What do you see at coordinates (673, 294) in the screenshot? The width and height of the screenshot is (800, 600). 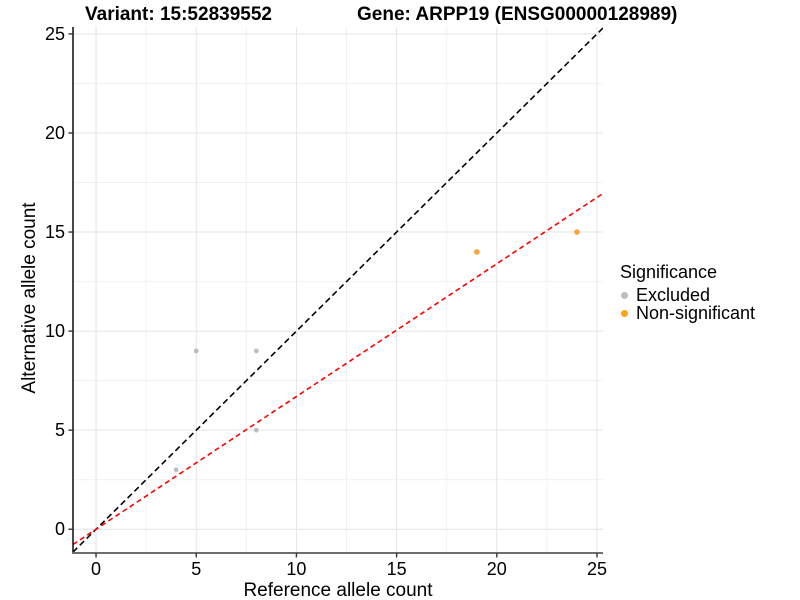 I see `legend-item-label: Excluded` at bounding box center [673, 294].